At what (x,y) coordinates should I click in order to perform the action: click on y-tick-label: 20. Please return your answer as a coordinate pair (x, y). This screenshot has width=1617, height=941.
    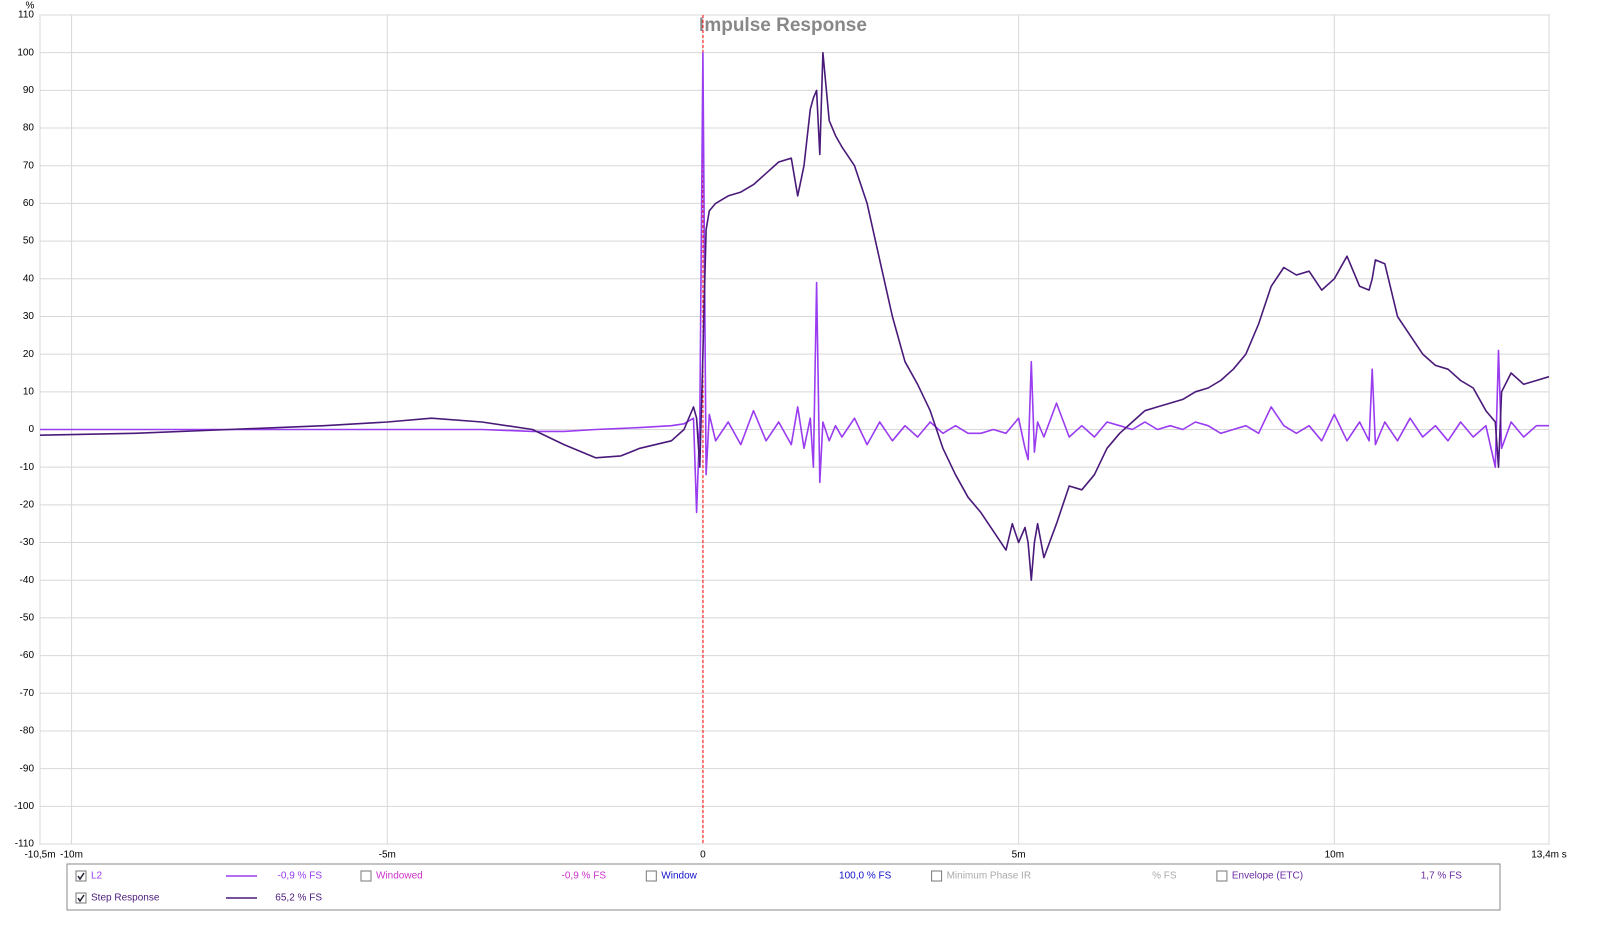
    Looking at the image, I should click on (29, 354).